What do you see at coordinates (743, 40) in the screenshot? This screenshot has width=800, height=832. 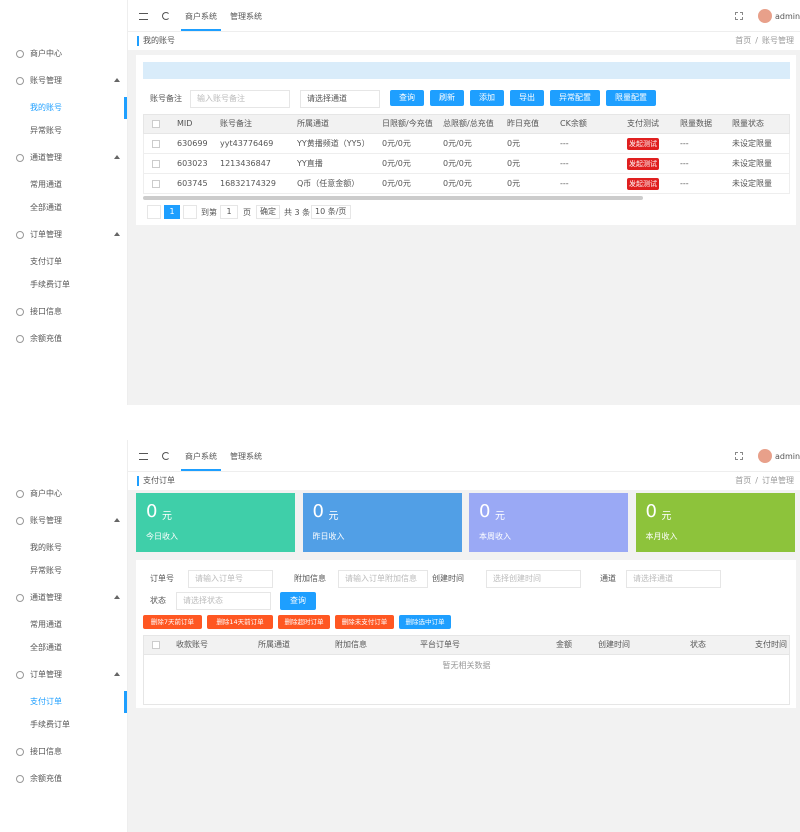 I see `crumb: 首页` at bounding box center [743, 40].